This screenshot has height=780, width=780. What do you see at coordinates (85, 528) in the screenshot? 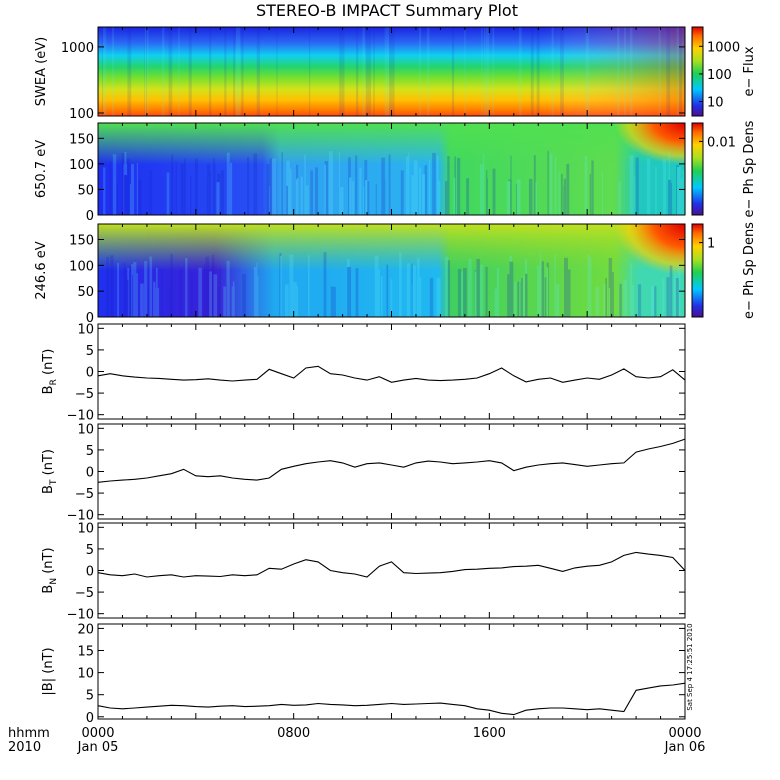
I see `y-tick-label: 10` at bounding box center [85, 528].